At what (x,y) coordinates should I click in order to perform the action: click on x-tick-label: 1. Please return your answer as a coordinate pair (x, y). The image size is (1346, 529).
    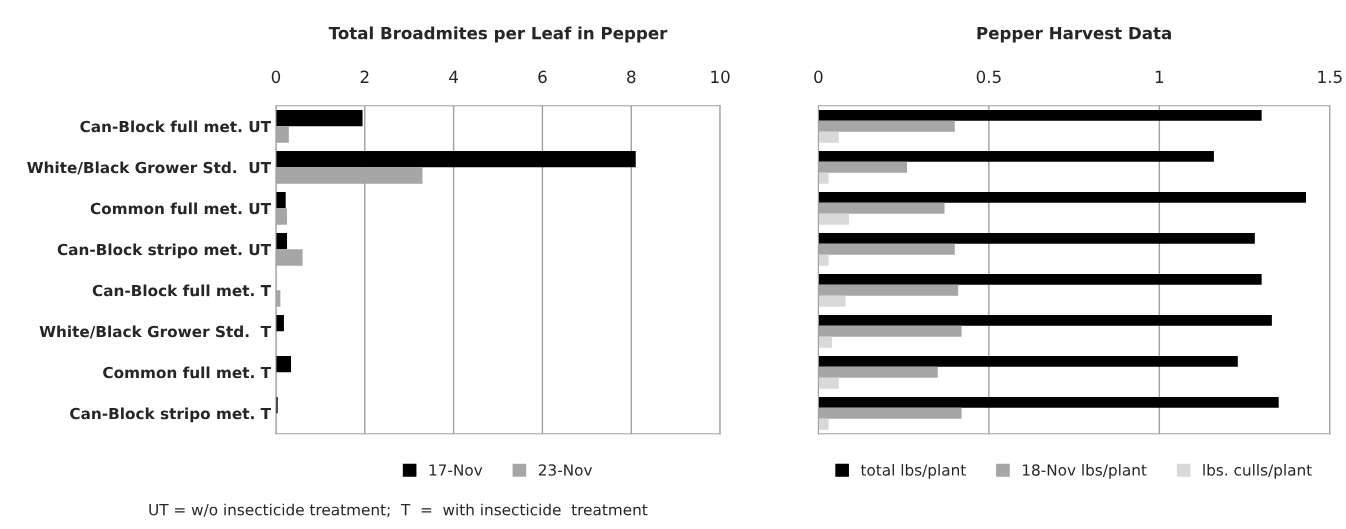
    Looking at the image, I should click on (1159, 76).